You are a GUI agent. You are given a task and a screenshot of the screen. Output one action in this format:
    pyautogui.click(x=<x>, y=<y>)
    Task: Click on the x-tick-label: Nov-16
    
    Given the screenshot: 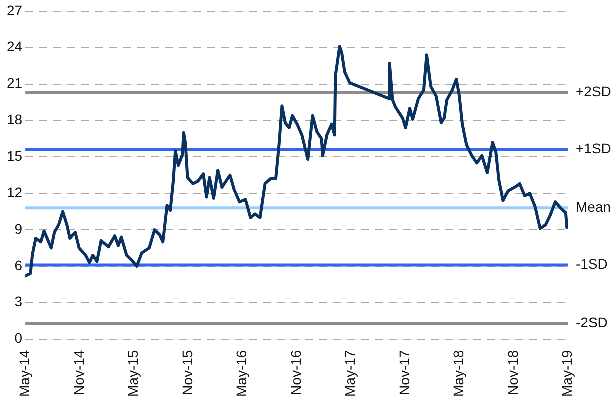 What is the action you would take?
    pyautogui.click(x=296, y=373)
    